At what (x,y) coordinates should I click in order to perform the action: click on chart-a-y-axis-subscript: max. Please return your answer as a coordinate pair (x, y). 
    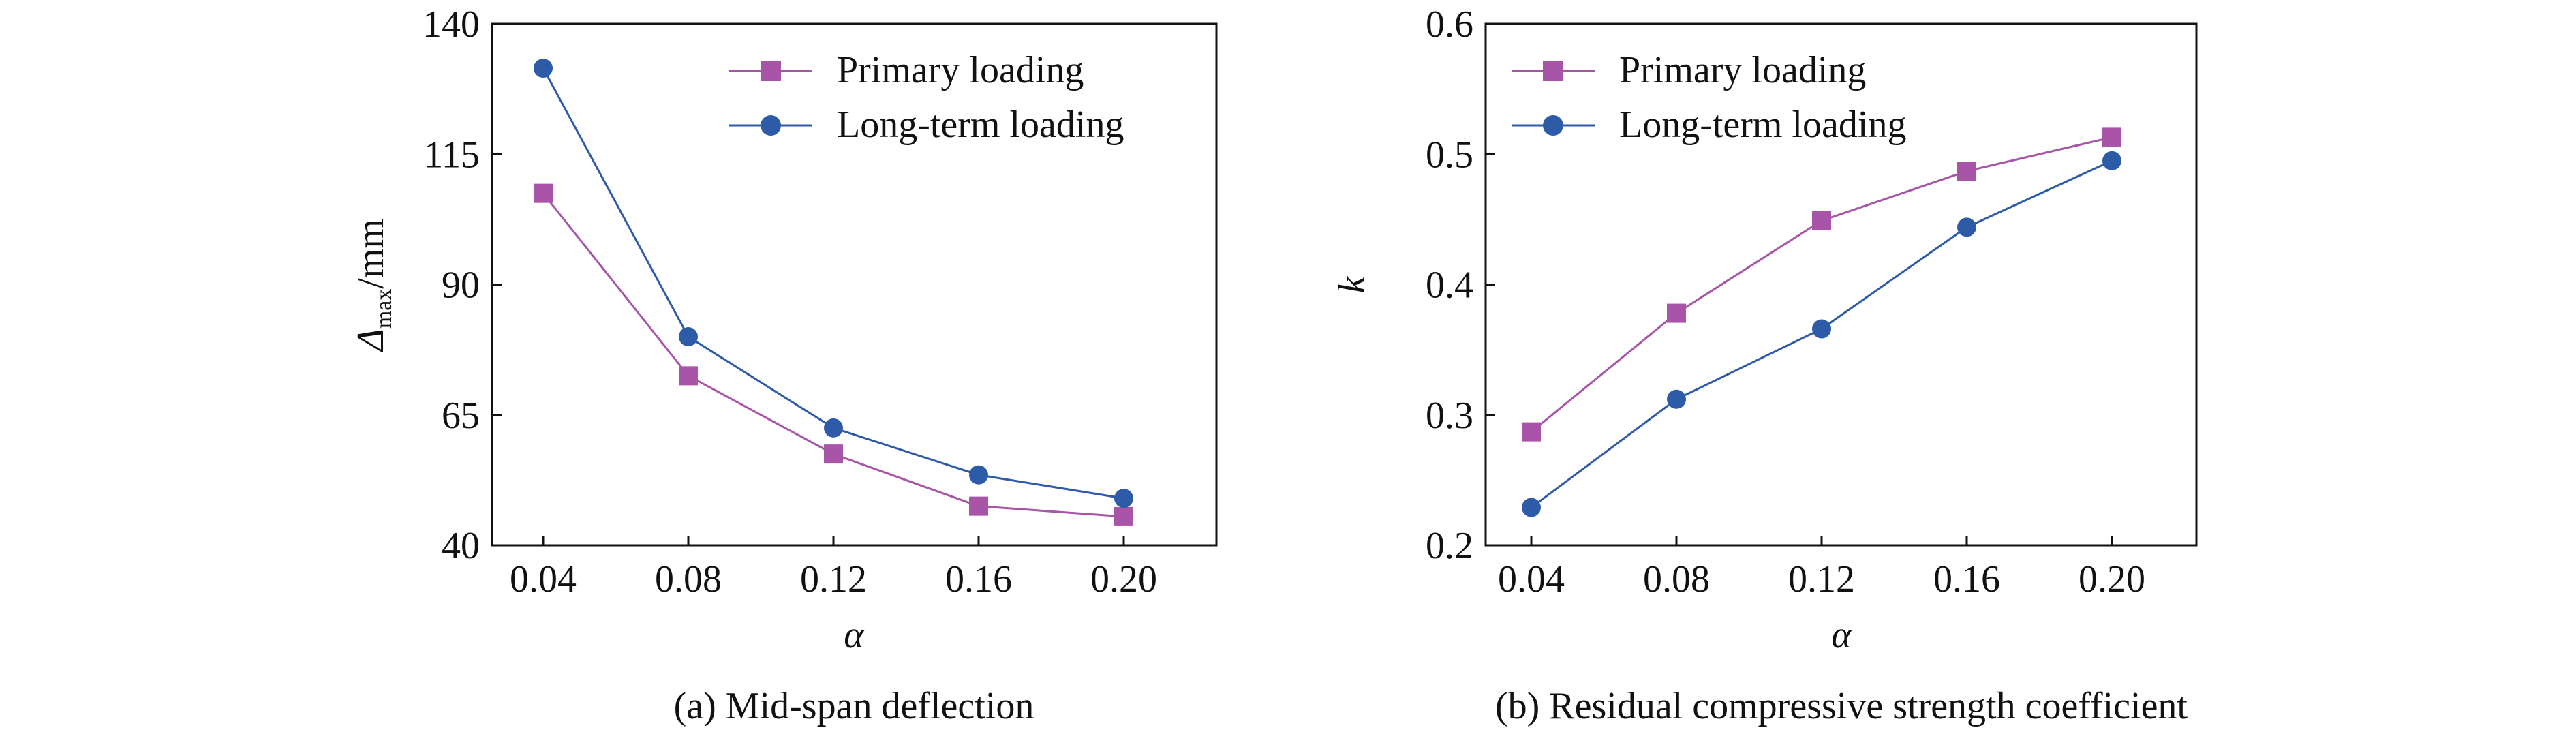
    Looking at the image, I should click on (384, 309).